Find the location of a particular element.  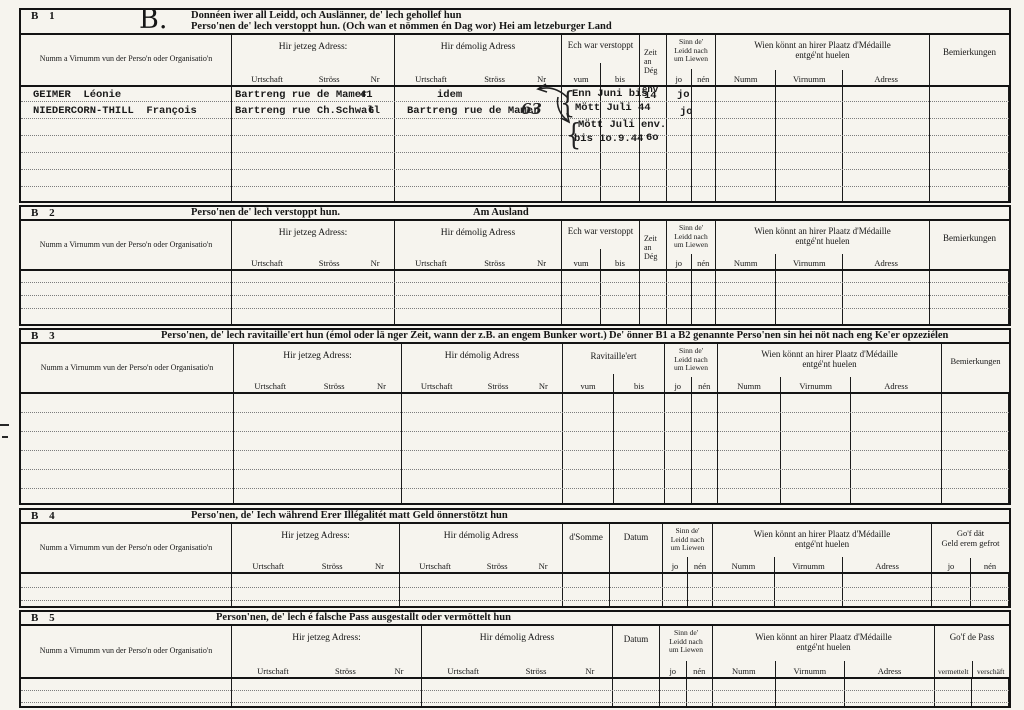

section-b2-subtitle: Am Ausland is located at coordinates (501, 212).